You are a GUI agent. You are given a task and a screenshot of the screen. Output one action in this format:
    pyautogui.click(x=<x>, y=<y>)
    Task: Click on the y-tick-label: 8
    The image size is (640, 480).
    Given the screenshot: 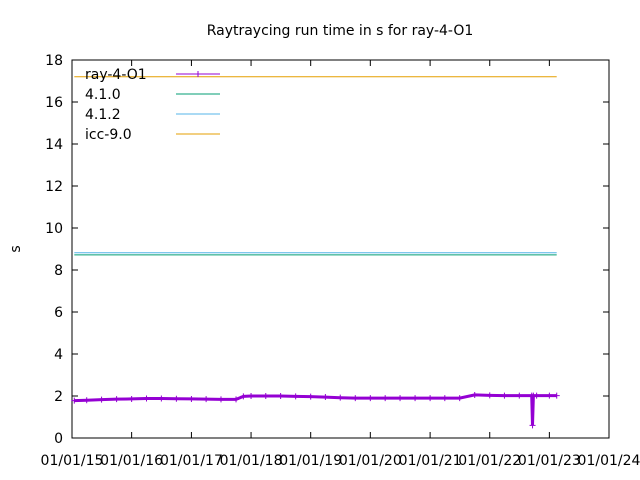 What is the action you would take?
    pyautogui.click(x=58, y=271)
    